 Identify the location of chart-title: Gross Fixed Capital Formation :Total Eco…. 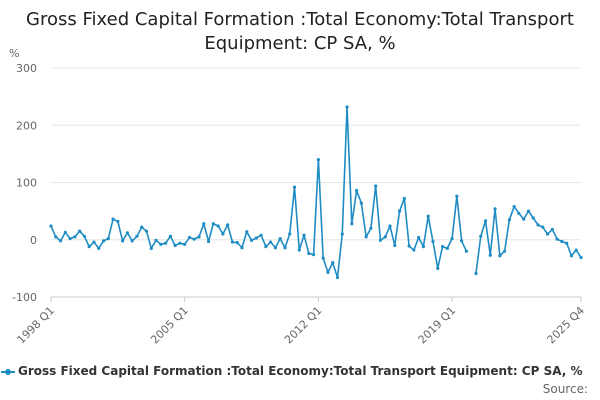
(300, 31).